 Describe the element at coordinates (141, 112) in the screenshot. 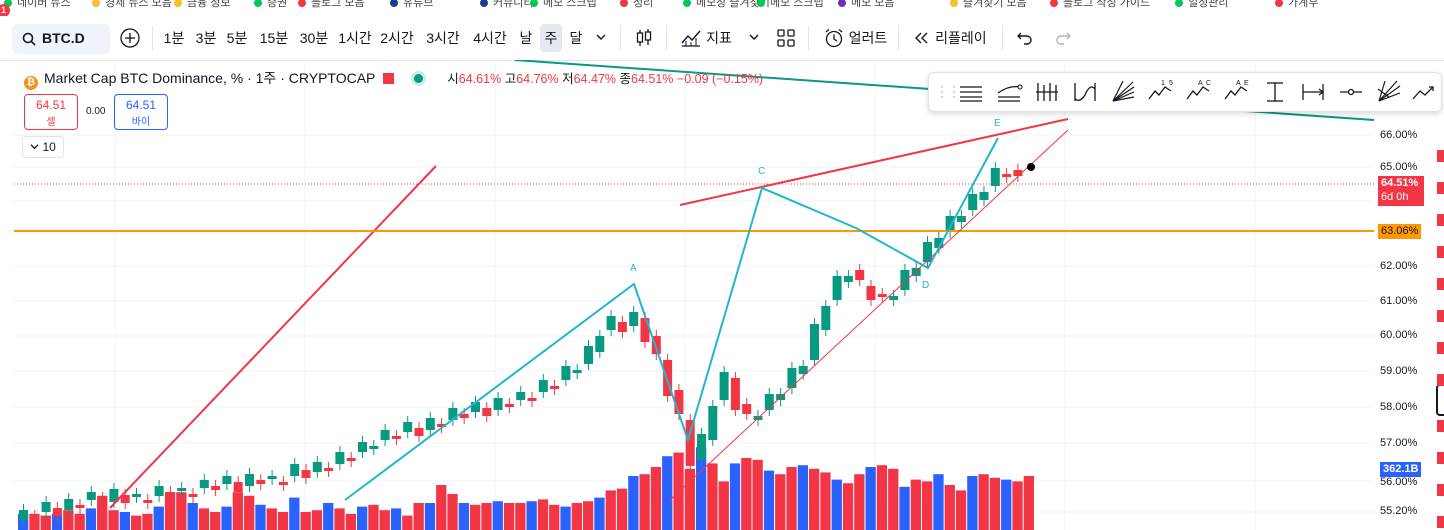

I see `buy-button: 64.51 바이` at that location.